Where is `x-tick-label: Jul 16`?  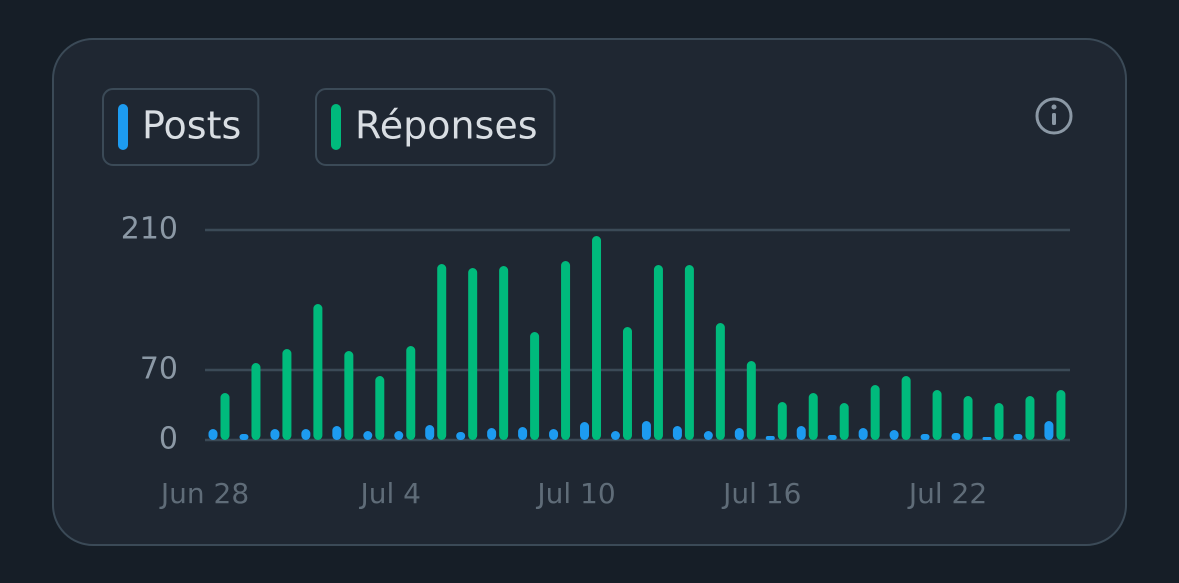
x-tick-label: Jul 16 is located at coordinates (761, 493).